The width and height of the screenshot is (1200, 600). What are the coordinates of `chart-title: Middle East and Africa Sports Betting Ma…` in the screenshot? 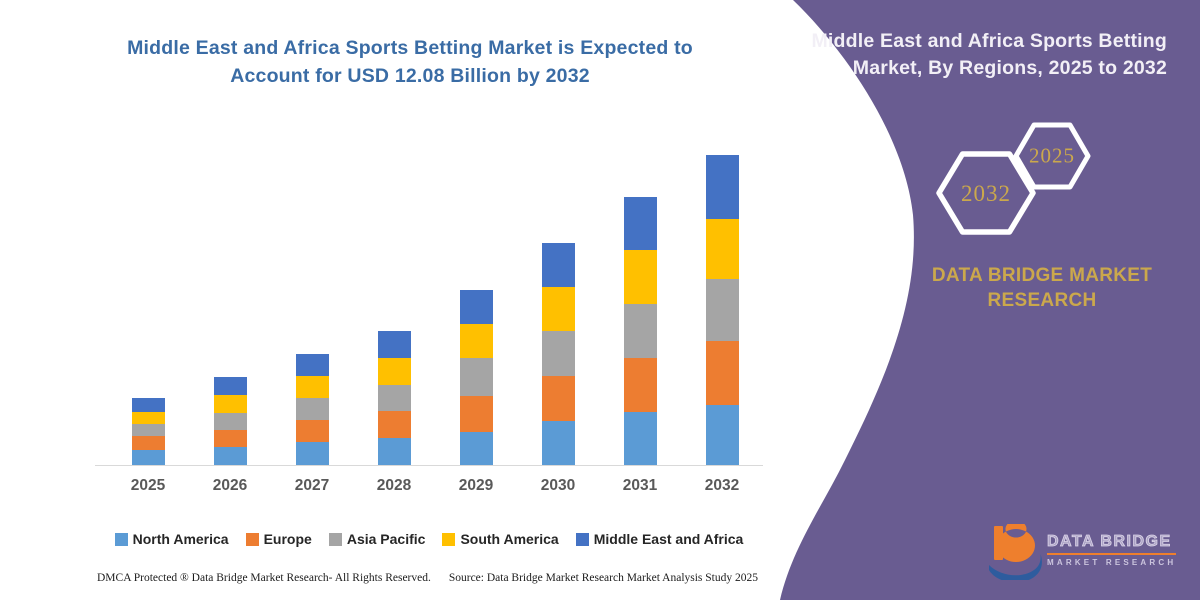 It's located at (410, 62).